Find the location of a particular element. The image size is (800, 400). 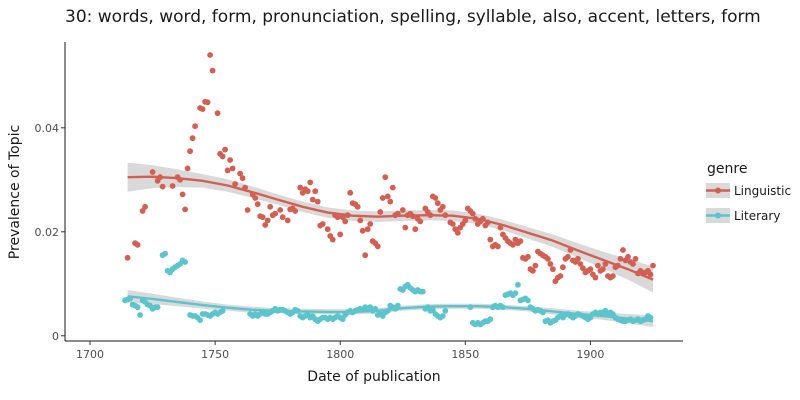

x-axis-title: Date of publication is located at coordinates (373, 377).